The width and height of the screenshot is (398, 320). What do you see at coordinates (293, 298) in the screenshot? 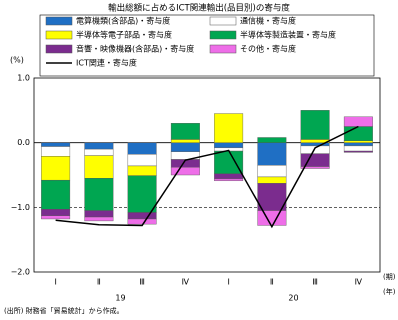
I see `group-label: 20` at bounding box center [293, 298].